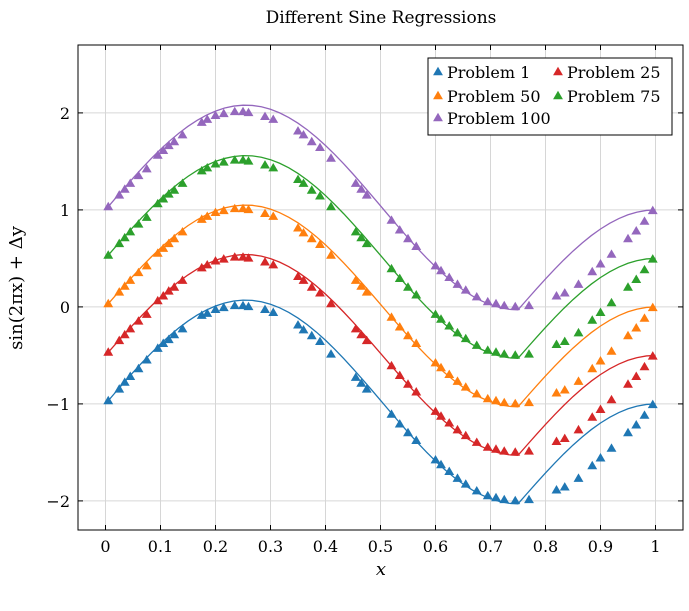 Image resolution: width=689 pixels, height=611 pixels. I want to click on x-tick-label: 0.5, so click(380, 546).